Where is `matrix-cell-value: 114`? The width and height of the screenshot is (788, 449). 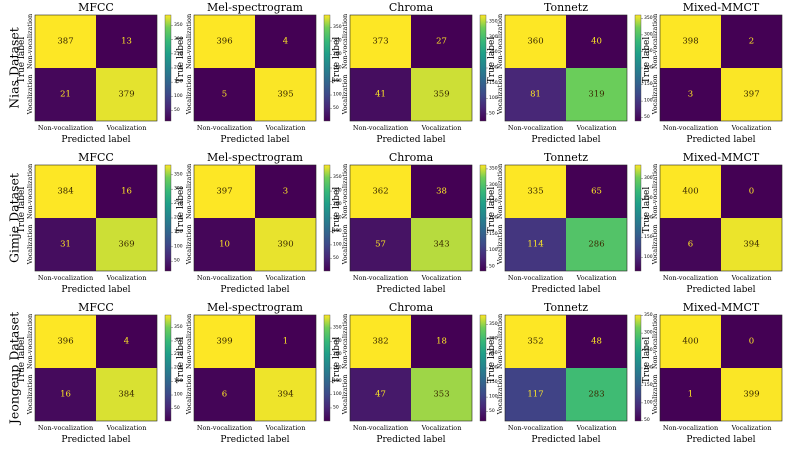 matrix-cell-value: 114 is located at coordinates (535, 245).